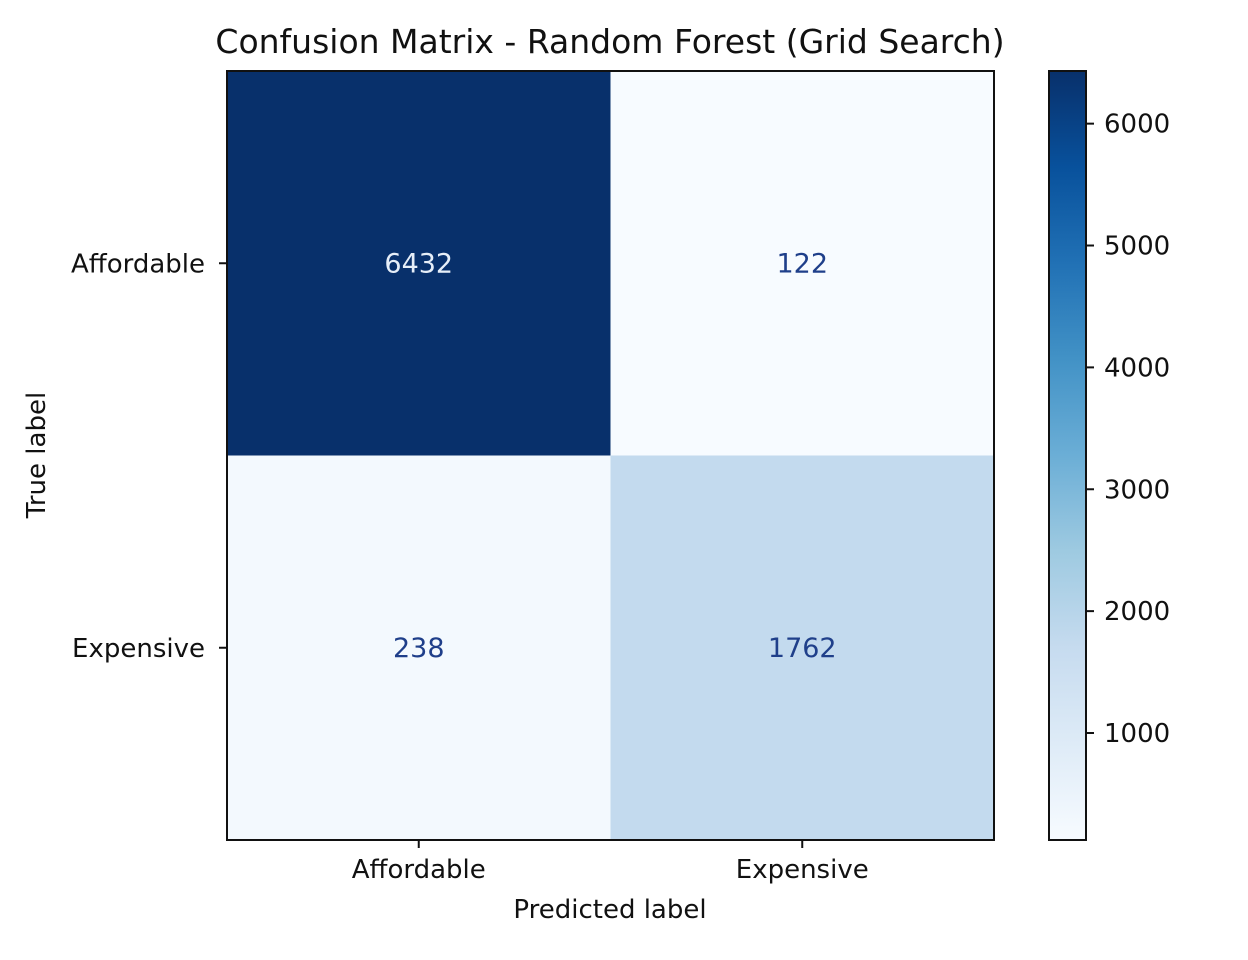  I want to click on colorbar-tick-label: 5000, so click(1137, 247).